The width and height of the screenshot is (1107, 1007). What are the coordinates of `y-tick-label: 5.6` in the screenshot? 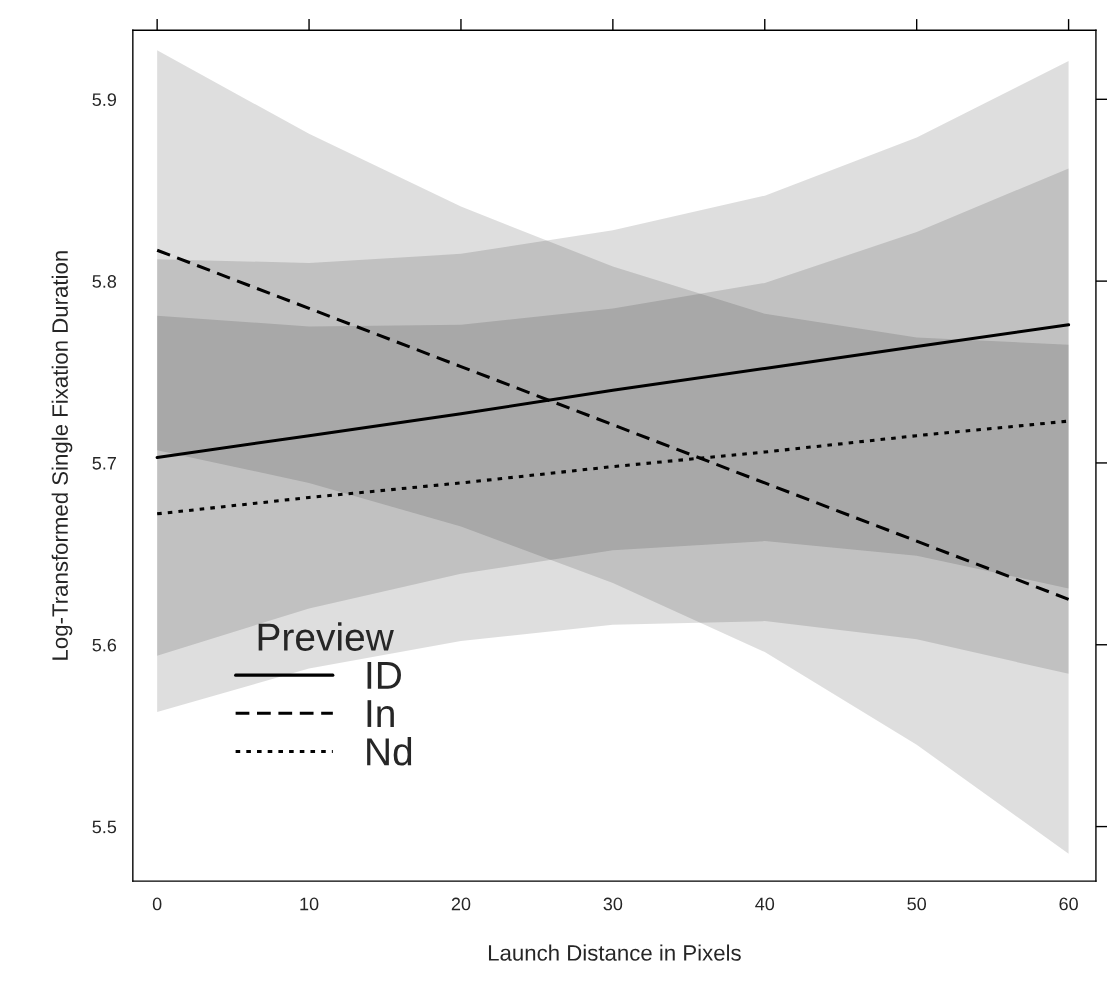 It's located at (104, 645).